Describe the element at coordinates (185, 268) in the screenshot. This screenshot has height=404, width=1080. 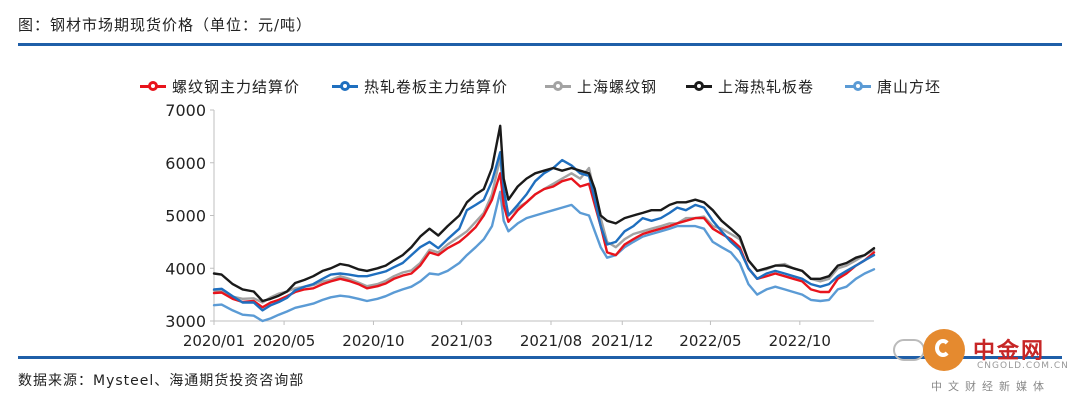
I see `y-tick-label: 4000` at that location.